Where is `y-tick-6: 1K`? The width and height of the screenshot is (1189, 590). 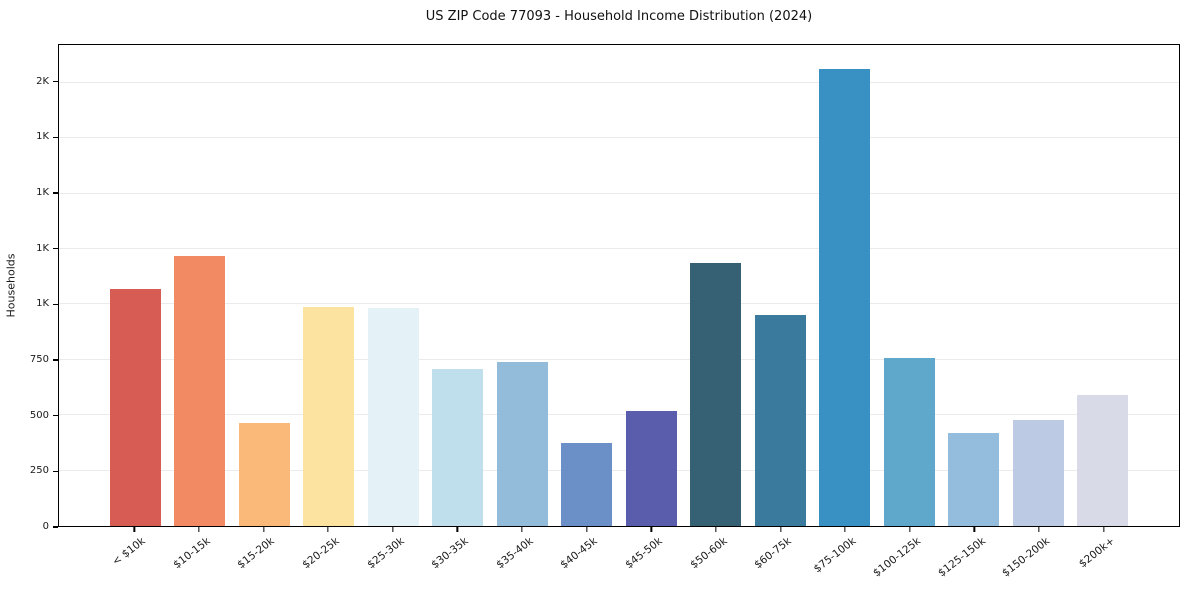
y-tick-6: 1K is located at coordinates (47, 193).